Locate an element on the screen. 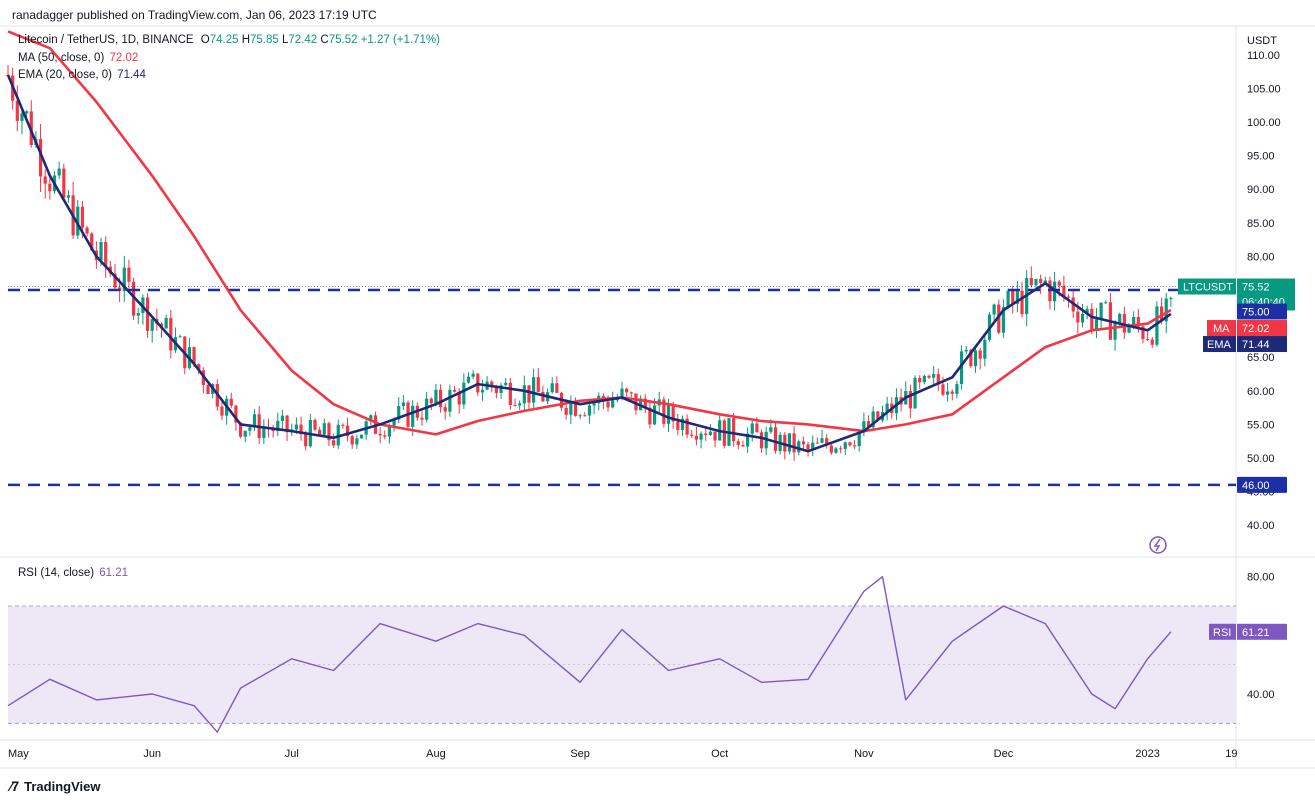 This screenshot has height=803, width=1315. rsi-tag: RSI is located at coordinates (1222, 633).